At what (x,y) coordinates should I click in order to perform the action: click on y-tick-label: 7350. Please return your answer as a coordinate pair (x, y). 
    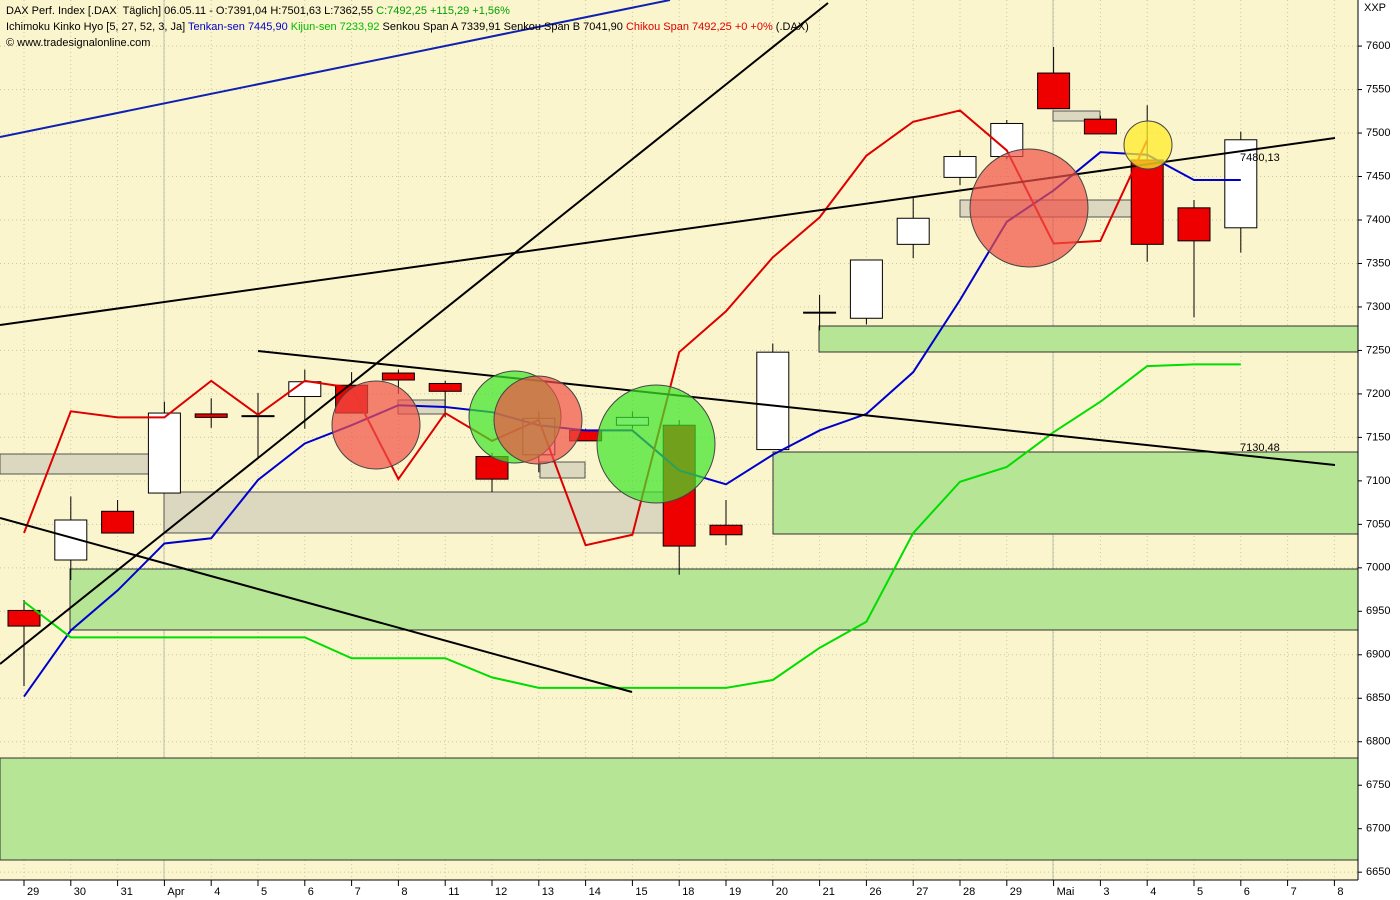
    Looking at the image, I should click on (1378, 263).